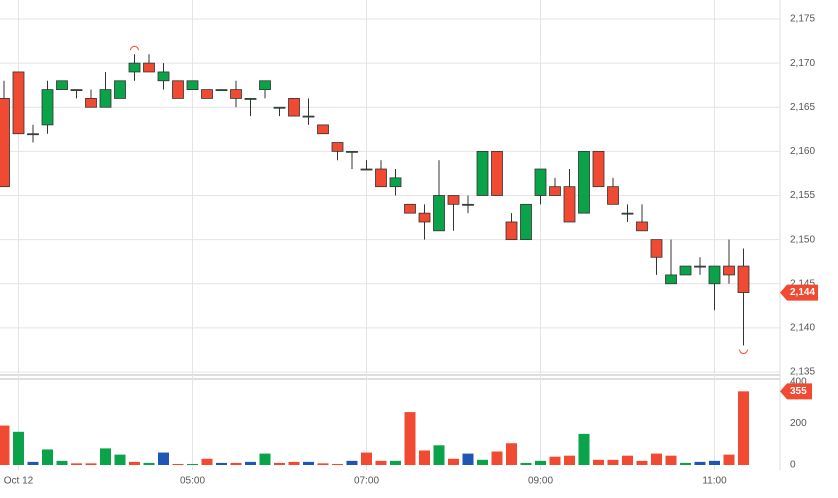  What do you see at coordinates (802, 19) in the screenshot?
I see `y-tick-label: 2,175` at bounding box center [802, 19].